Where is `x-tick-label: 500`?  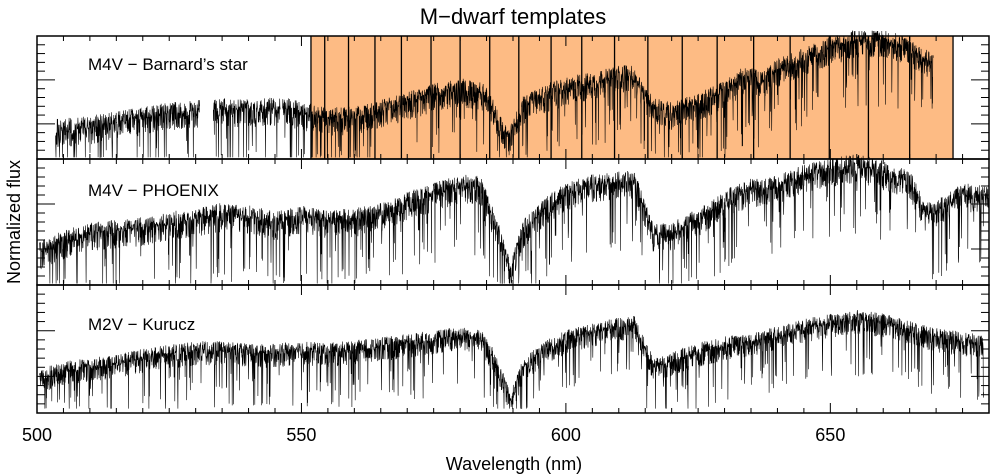
x-tick-label: 500 is located at coordinates (37, 435).